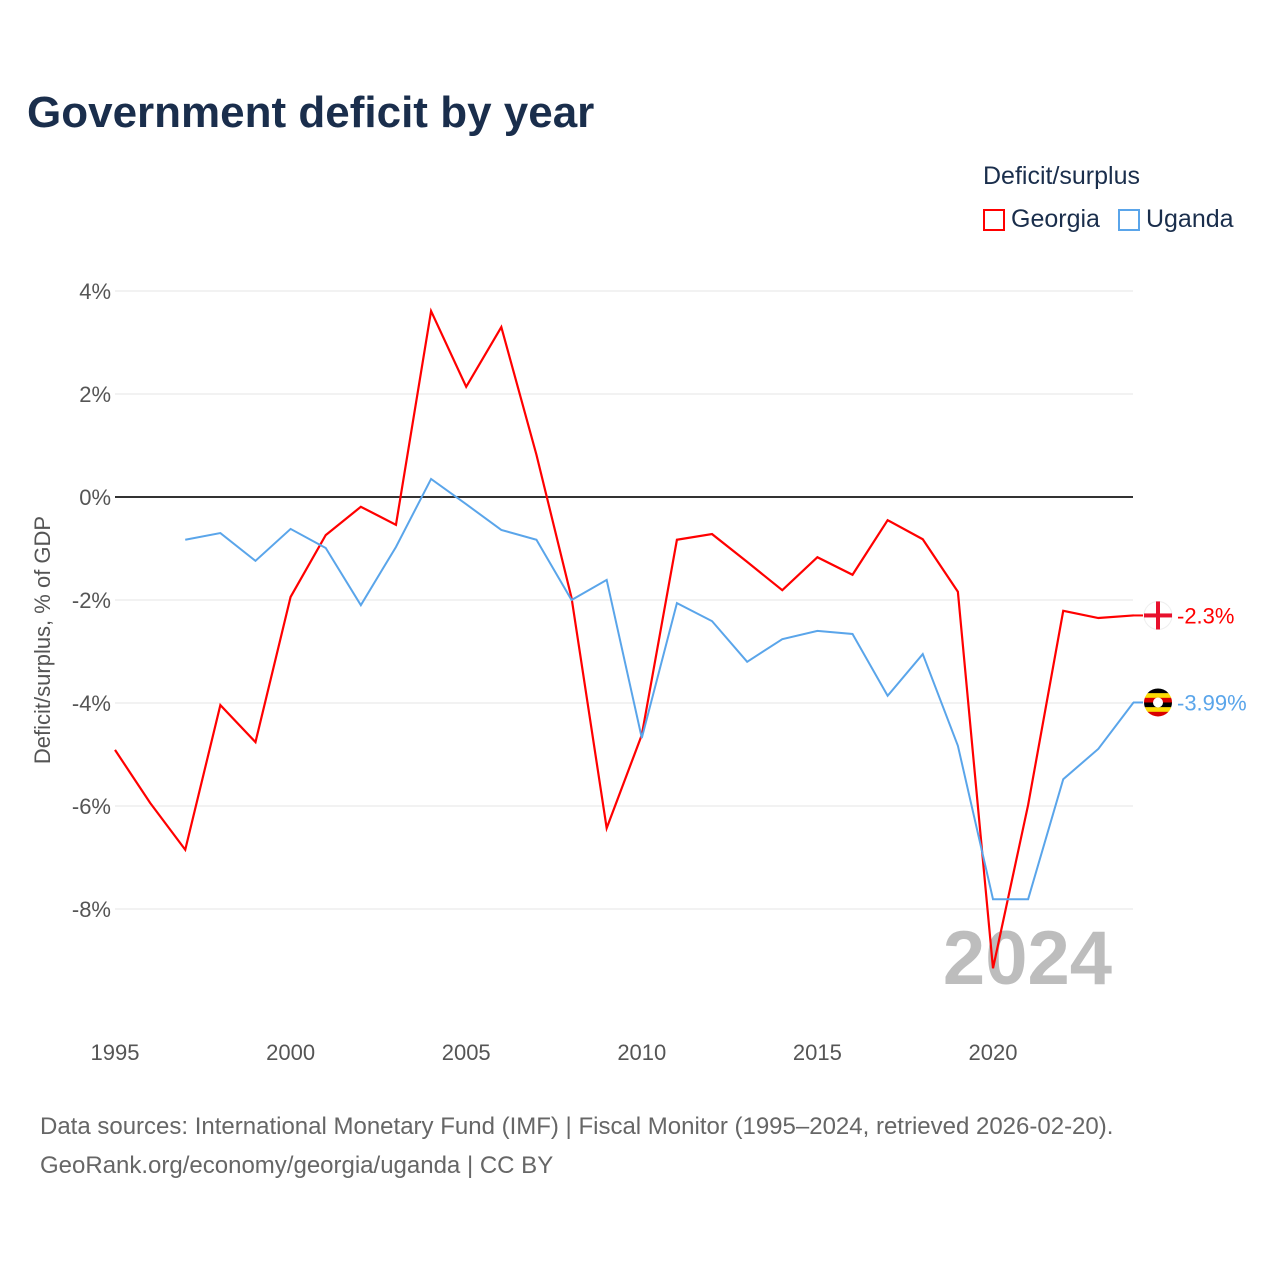 This screenshot has height=1280, width=1280. I want to click on legend-swatch-uganda, so click(1128, 219).